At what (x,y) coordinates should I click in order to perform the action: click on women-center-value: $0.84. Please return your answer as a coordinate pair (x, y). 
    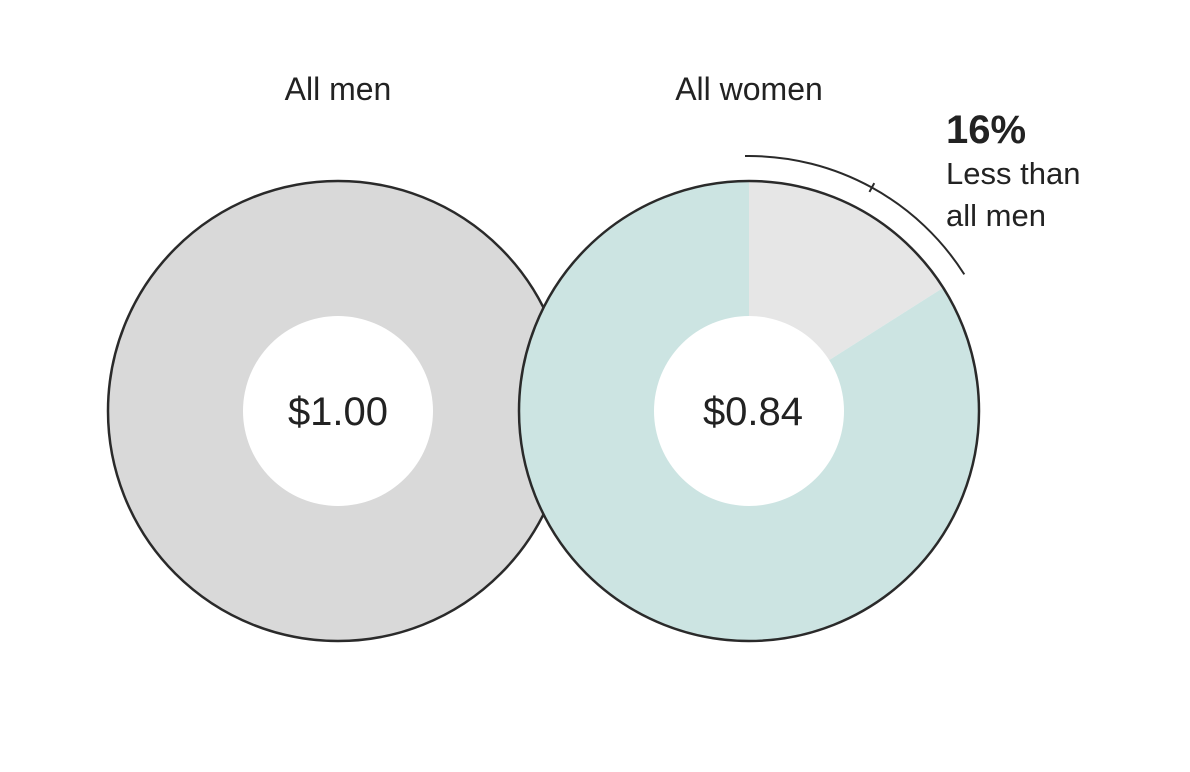
    Looking at the image, I should click on (753, 412).